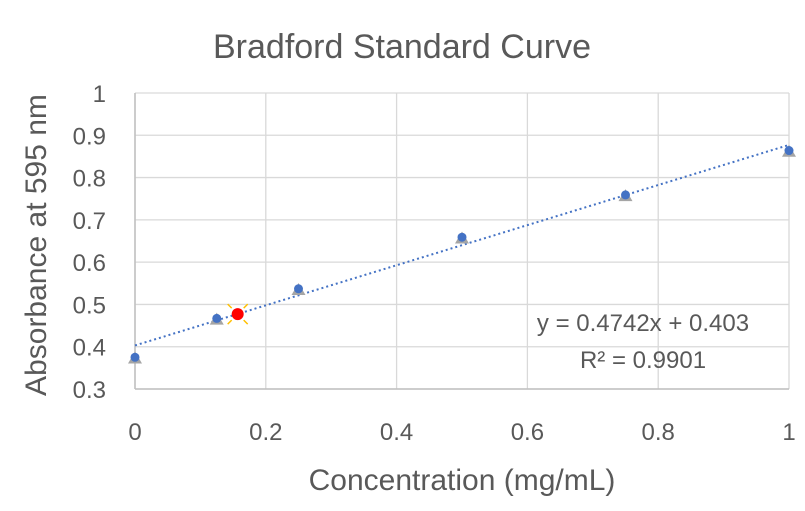  Describe the element at coordinates (89, 179) in the screenshot. I see `y-tick-label: 0.8` at that location.